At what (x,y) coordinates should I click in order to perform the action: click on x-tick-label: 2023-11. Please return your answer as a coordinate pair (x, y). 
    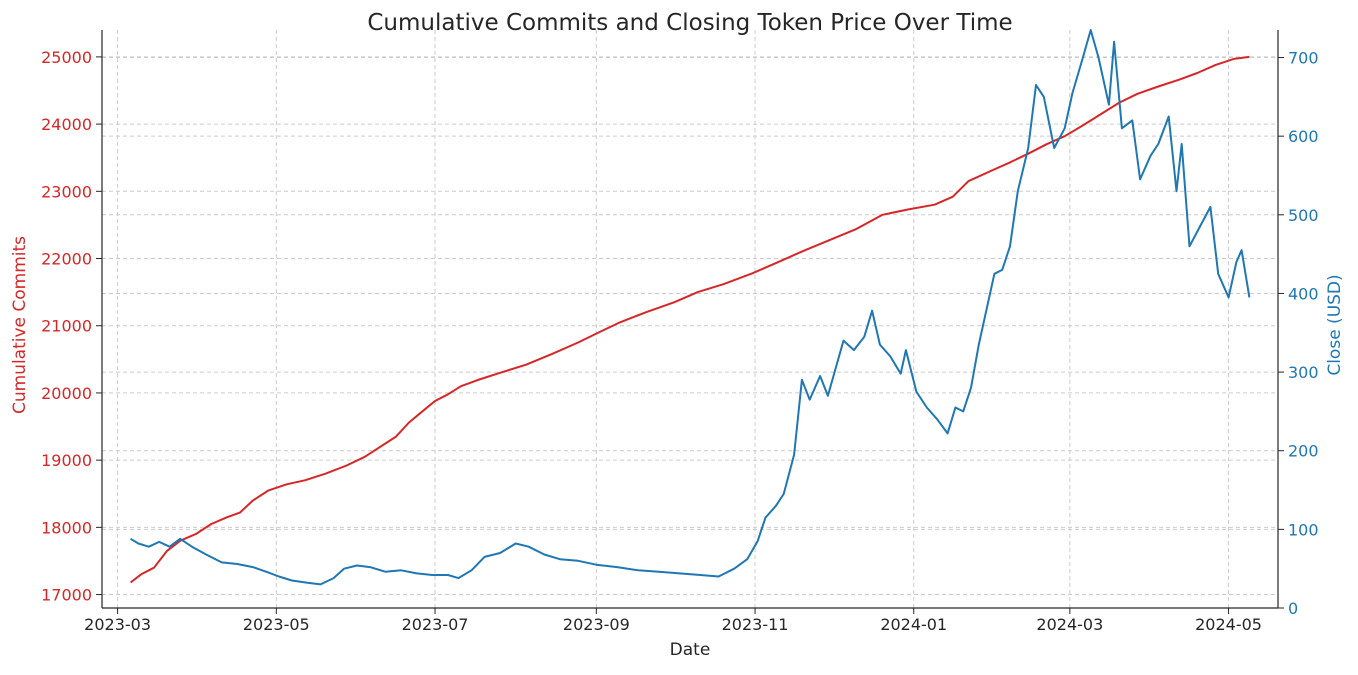
    Looking at the image, I should click on (755, 624).